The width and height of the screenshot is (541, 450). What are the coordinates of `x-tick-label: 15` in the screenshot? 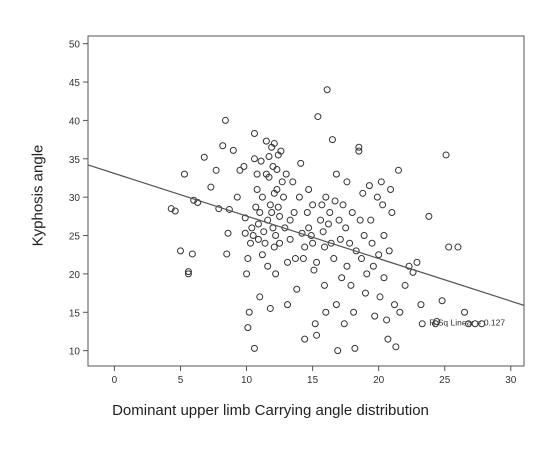 It's located at (313, 380).